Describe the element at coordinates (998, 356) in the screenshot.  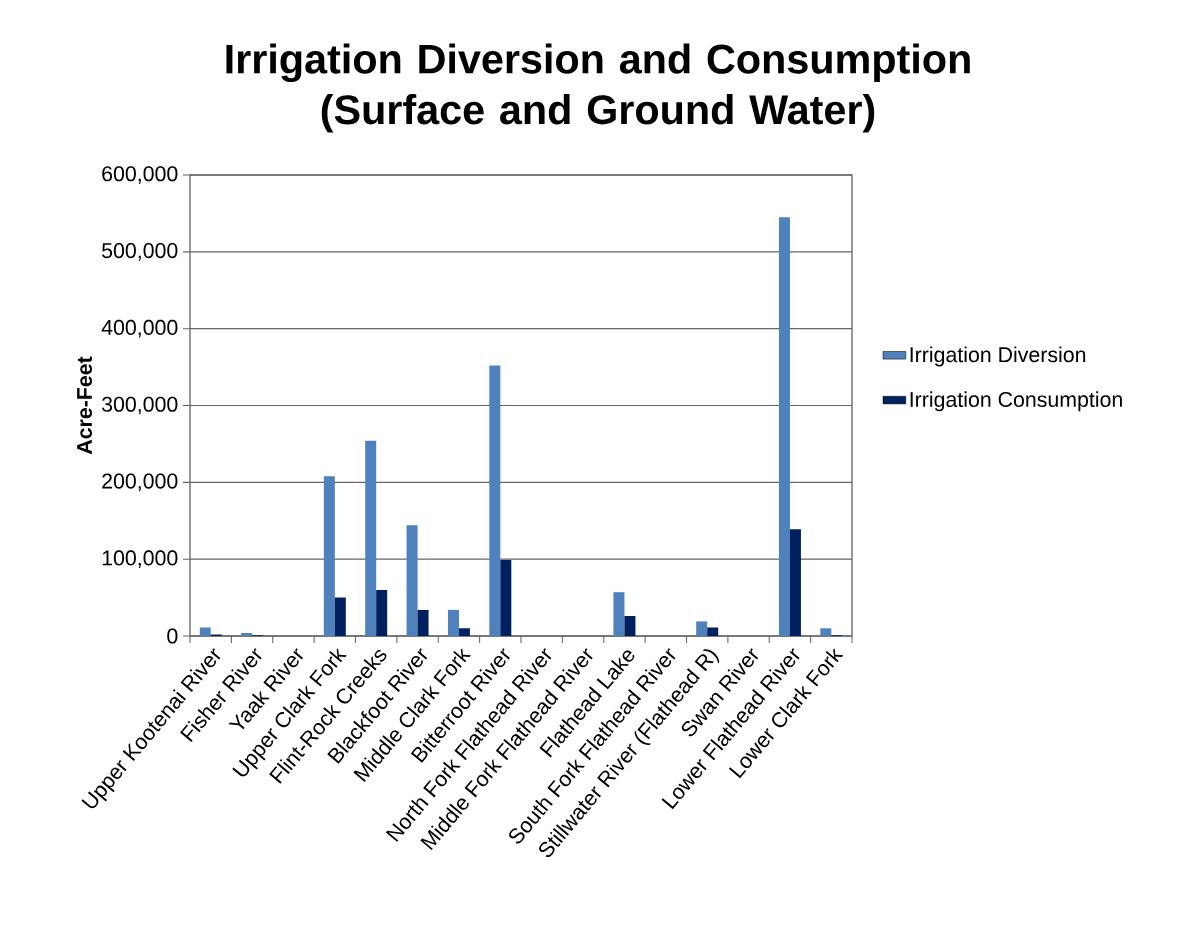
I see `legend-label: Irrigation Diversion` at that location.